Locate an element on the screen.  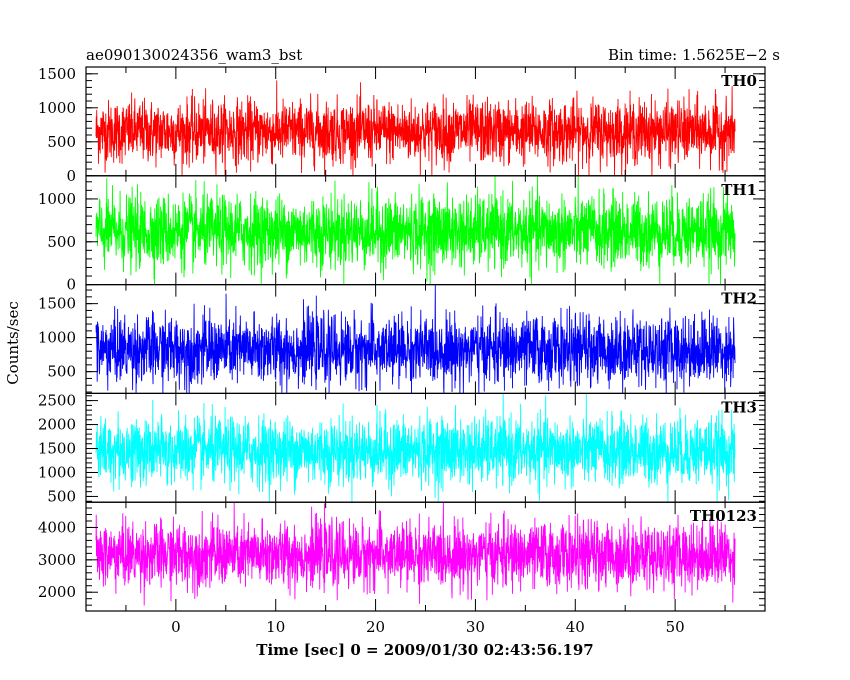
panel-th0123: 2000 3000 4000 TH0123 is located at coordinates (402, 556).